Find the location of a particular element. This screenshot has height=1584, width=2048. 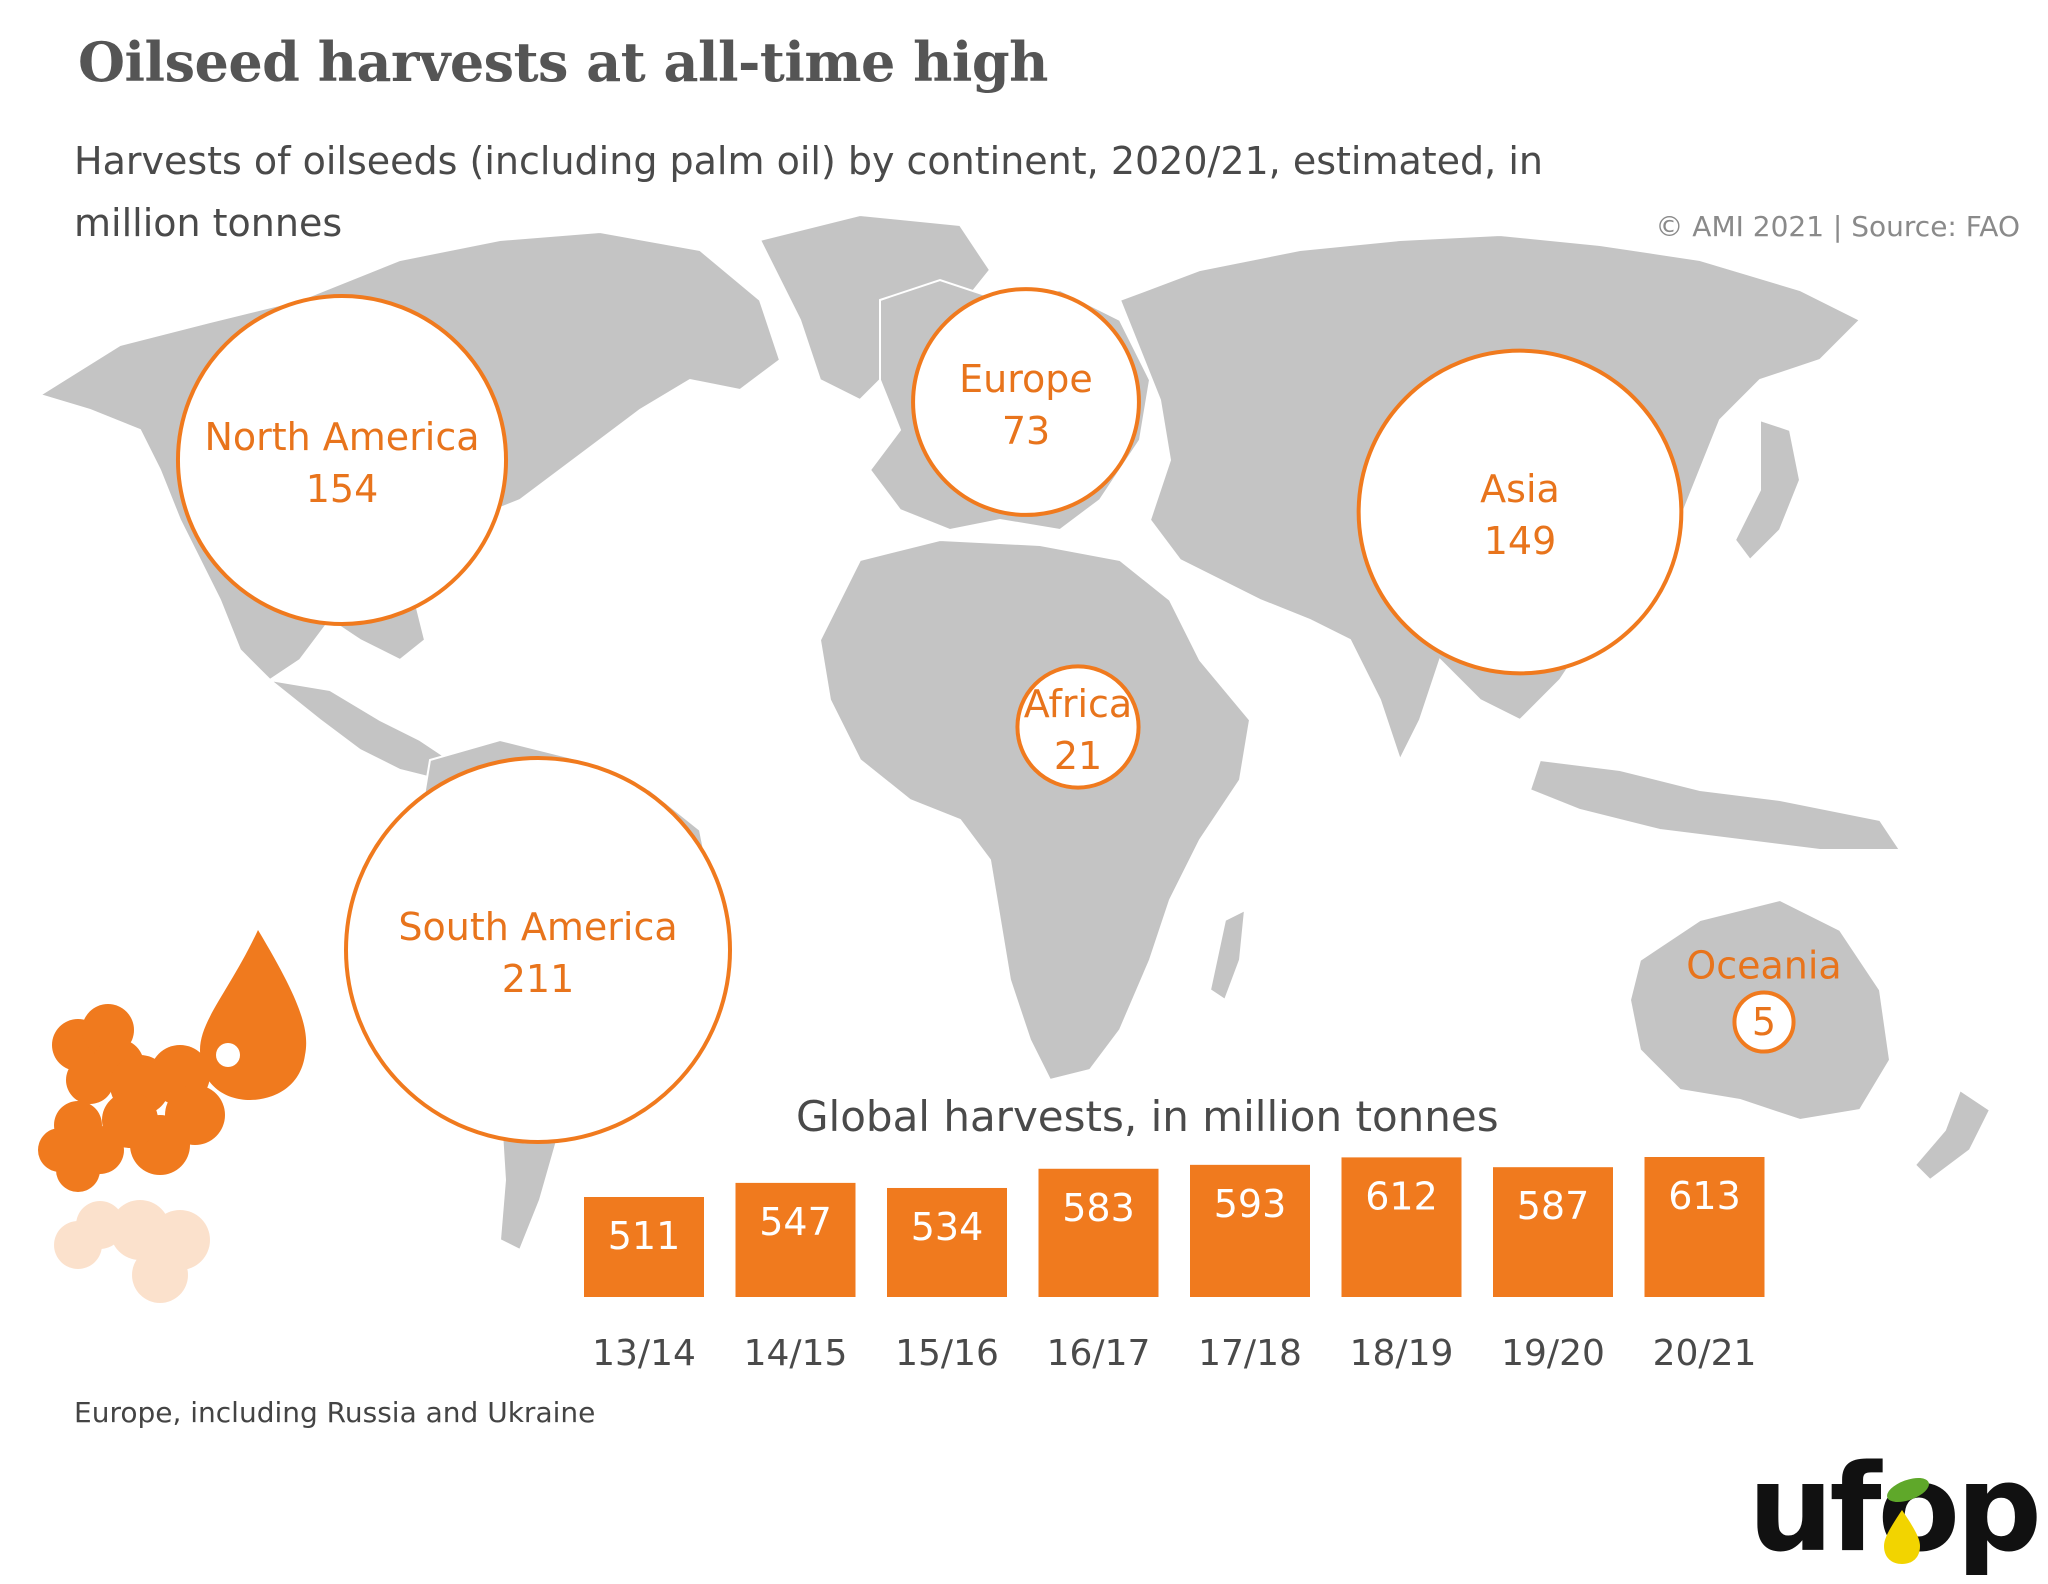

map-indonesia is located at coordinates (1715, 804).